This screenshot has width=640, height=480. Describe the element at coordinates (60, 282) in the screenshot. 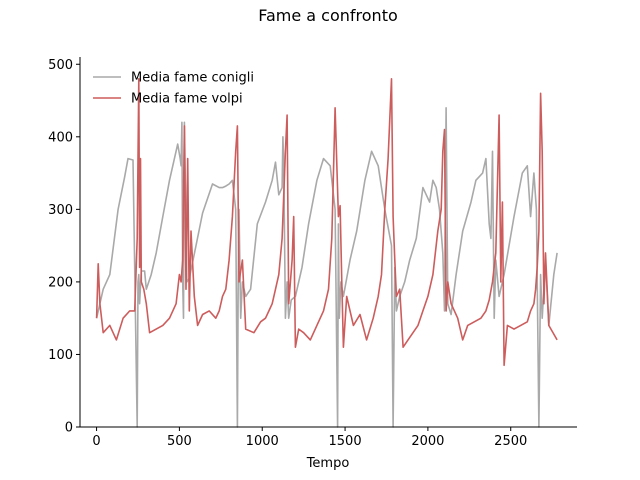

I see `y-tick-label: 200` at that location.